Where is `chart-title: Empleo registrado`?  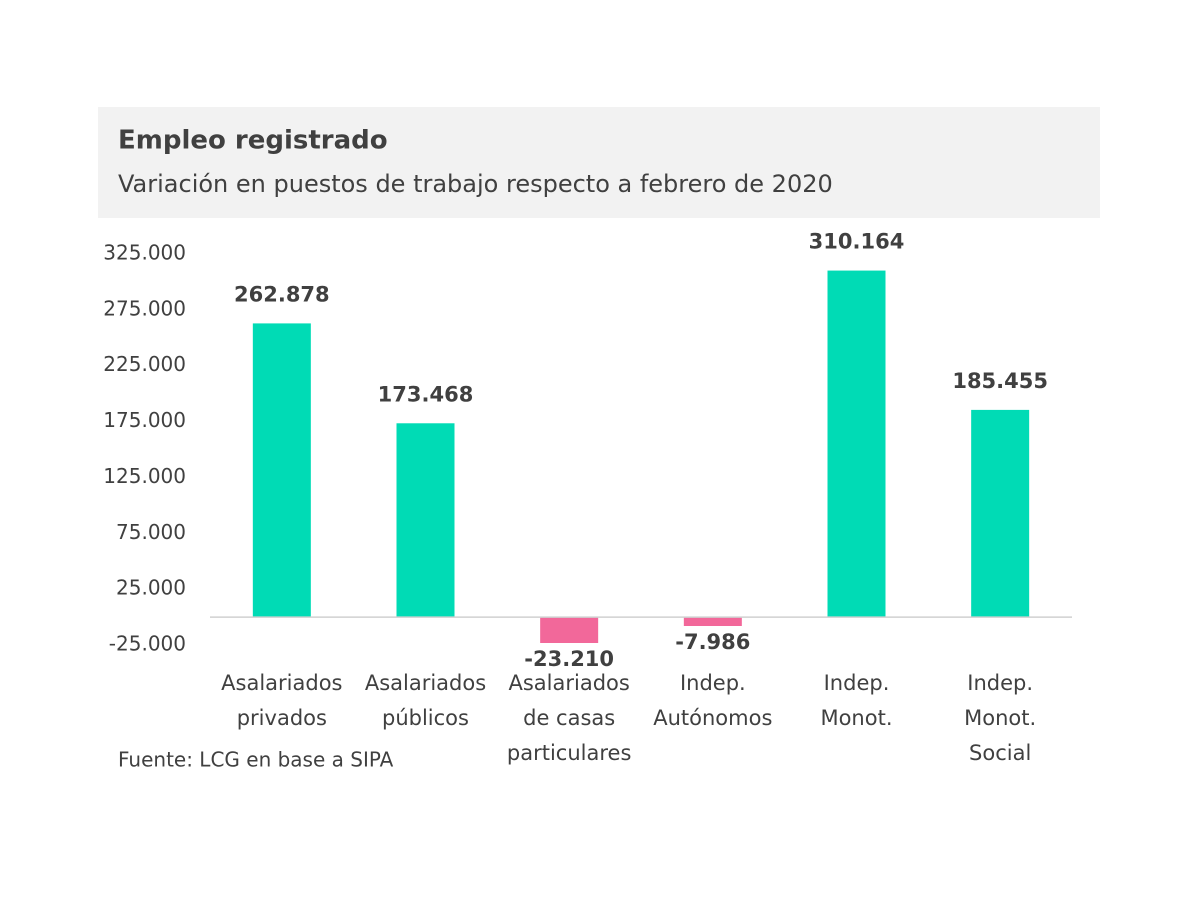
chart-title: Empleo registrado is located at coordinates (253, 141).